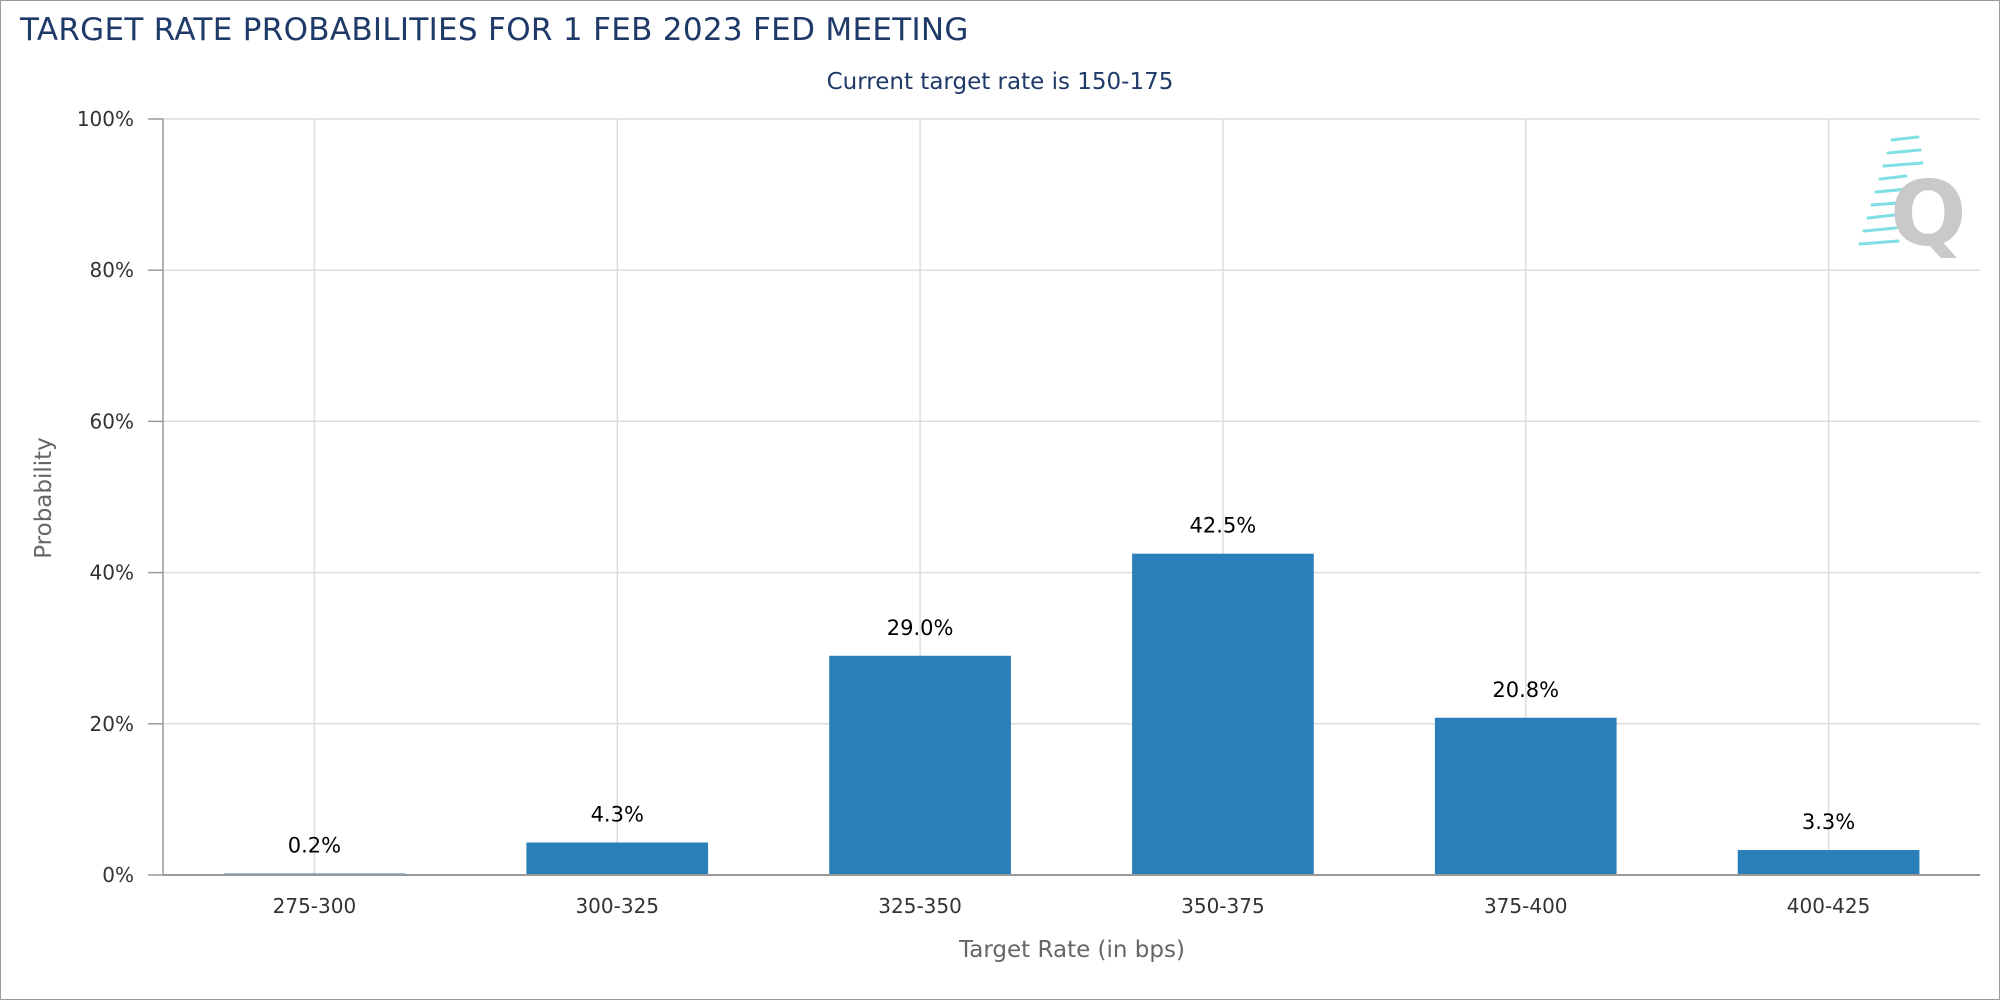 The width and height of the screenshot is (2000, 1000). What do you see at coordinates (314, 845) in the screenshot?
I see `data-label: 0.2%` at bounding box center [314, 845].